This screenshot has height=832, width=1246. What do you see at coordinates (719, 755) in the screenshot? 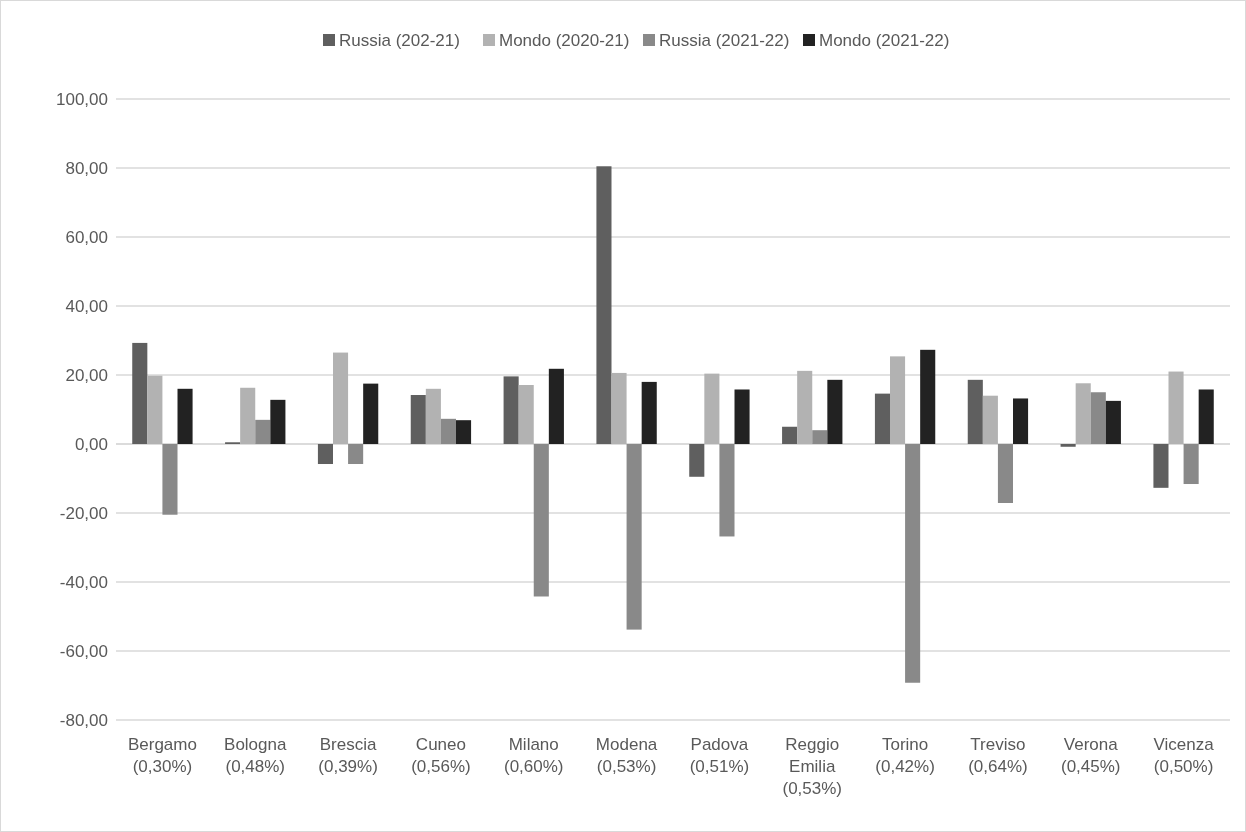
I see `x-tick-label: Padova (0,51%)` at bounding box center [719, 755].